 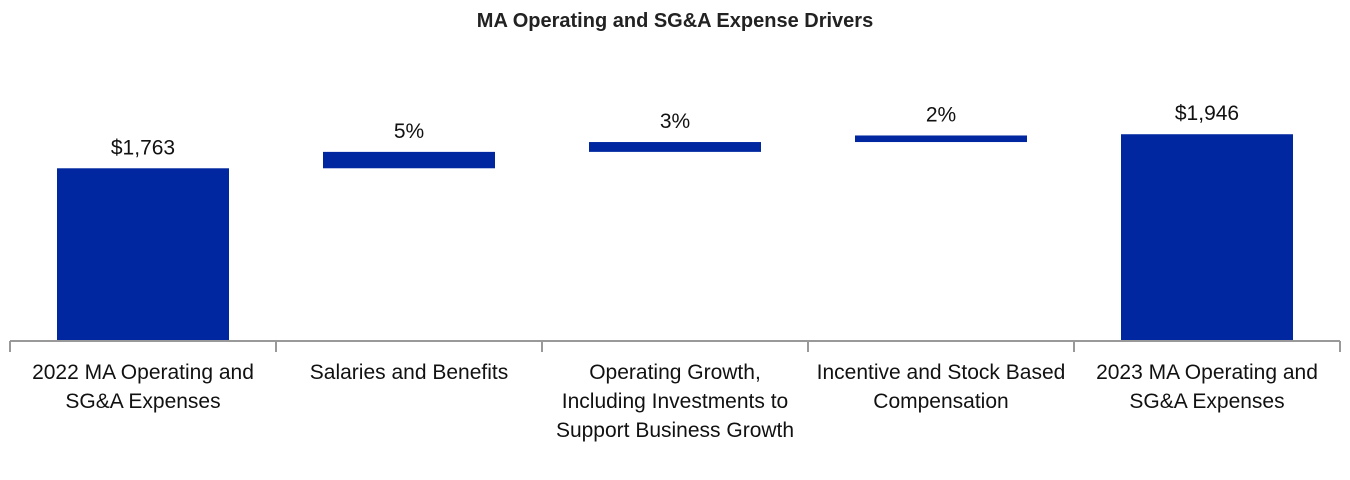 What do you see at coordinates (1207, 113) in the screenshot?
I see `data-label: $1,946` at bounding box center [1207, 113].